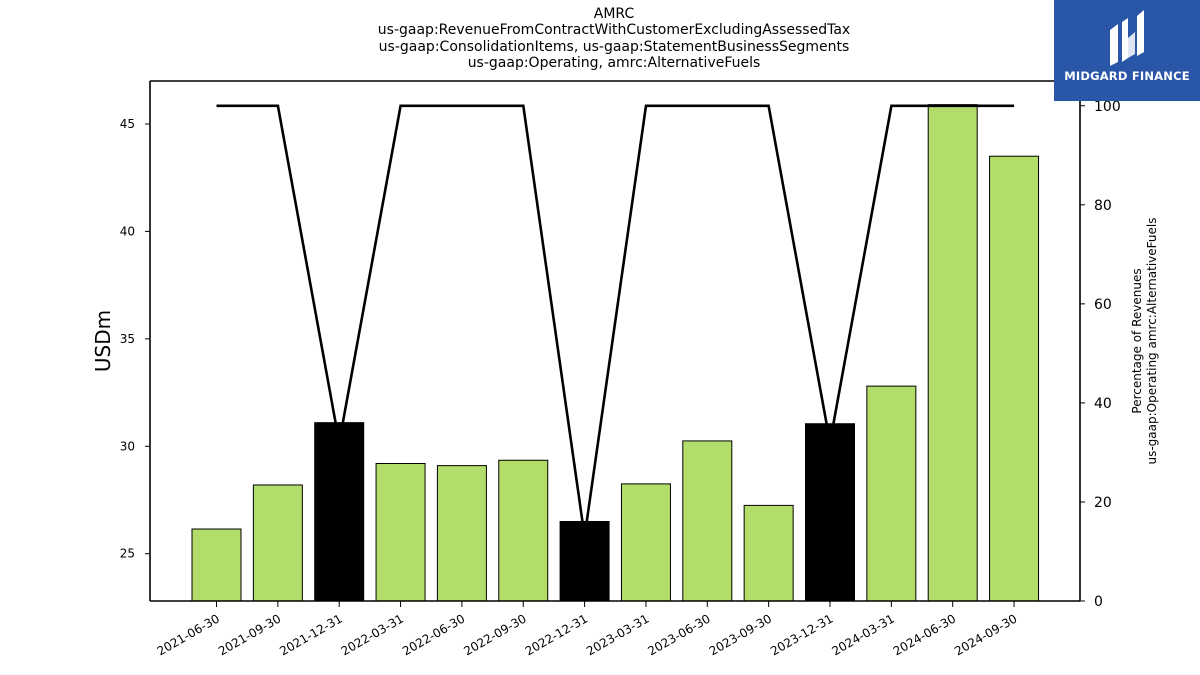  I want to click on y-tick-label-30: 30, so click(127, 446).